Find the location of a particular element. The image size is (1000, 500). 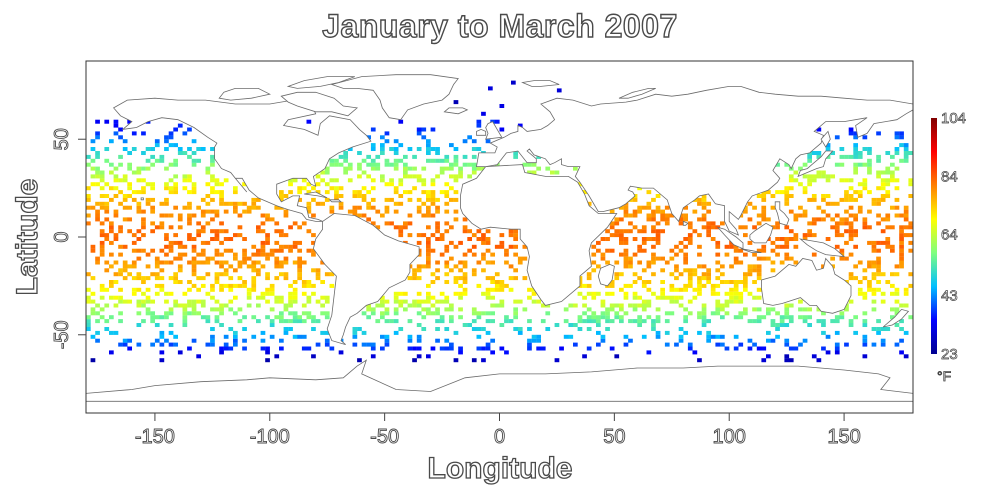

y-axis-label: Latitude is located at coordinates (27, 237).